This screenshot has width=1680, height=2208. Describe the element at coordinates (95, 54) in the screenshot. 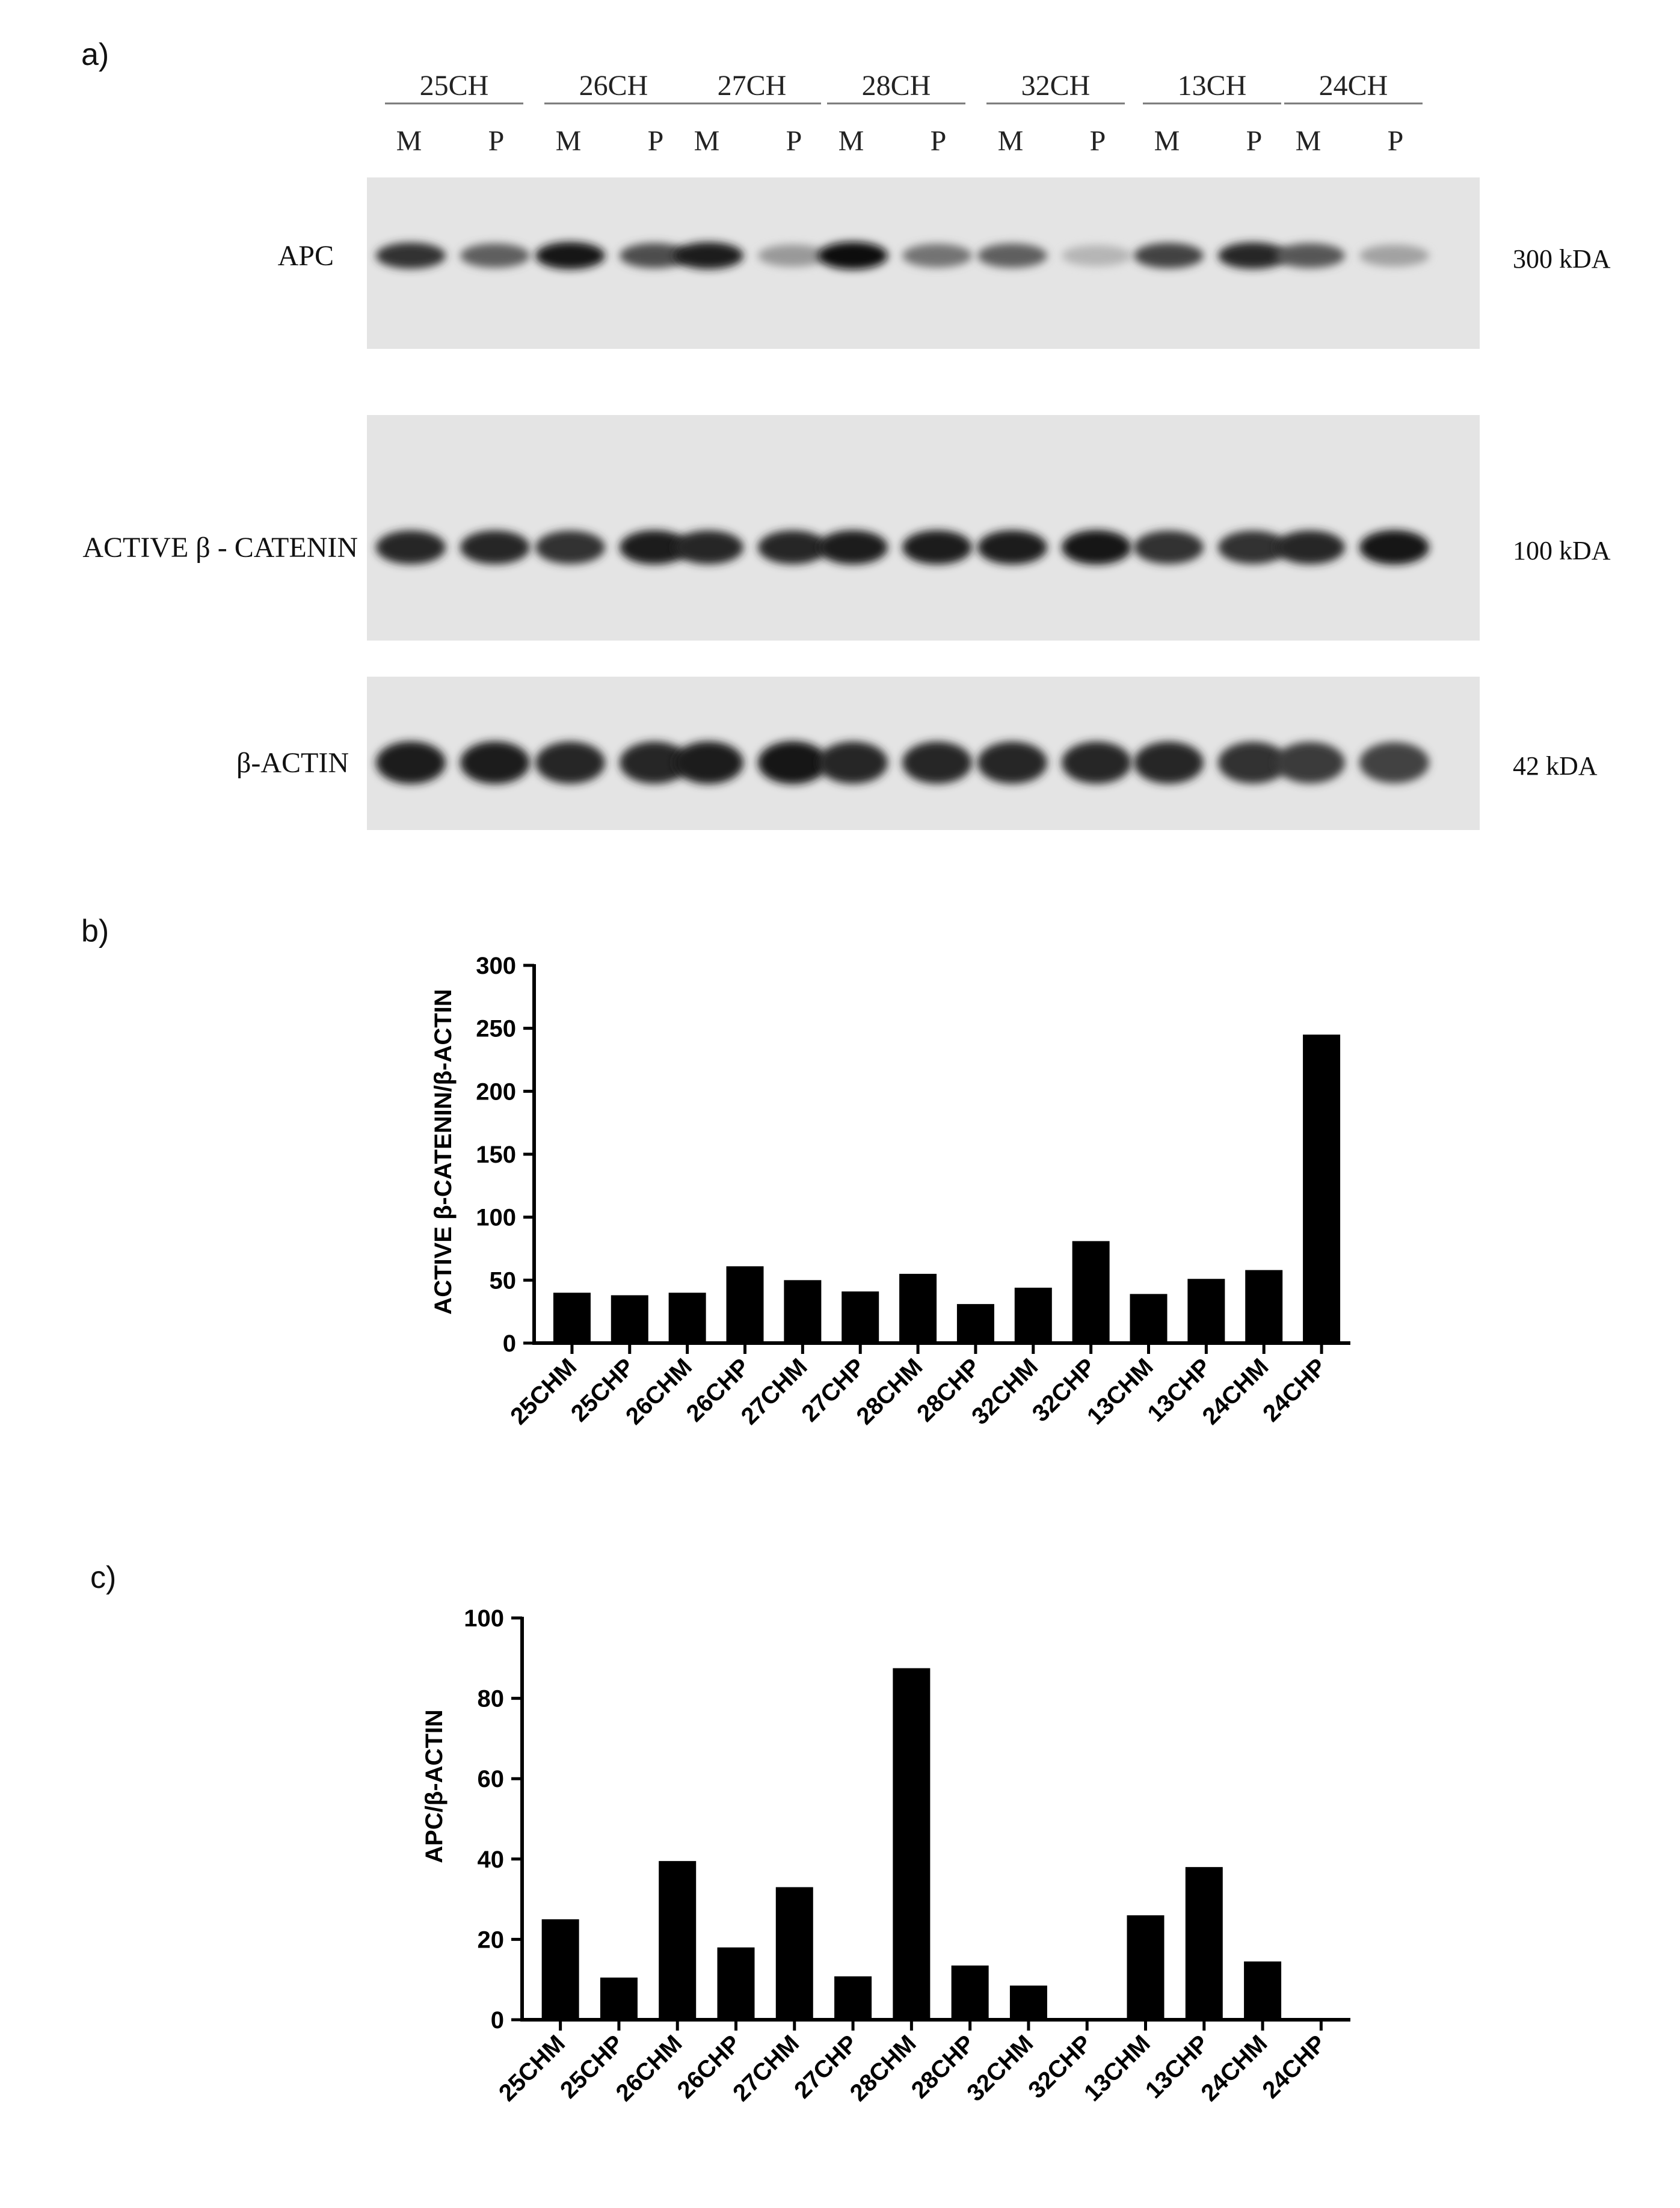

I see `panel-a-label: a)` at that location.